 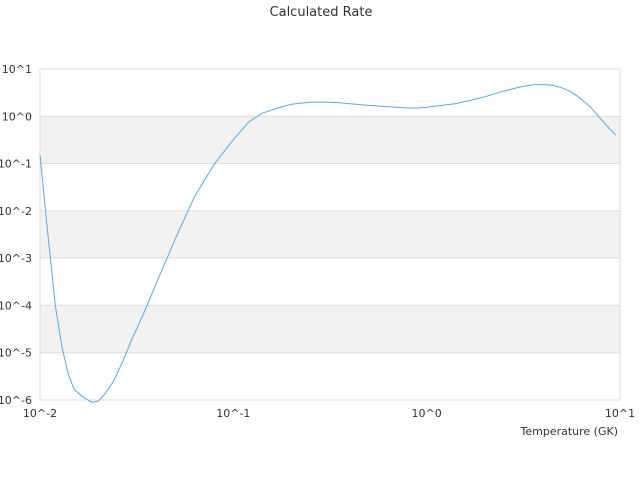 I want to click on x-tick-label: 10^1, so click(x=620, y=413).